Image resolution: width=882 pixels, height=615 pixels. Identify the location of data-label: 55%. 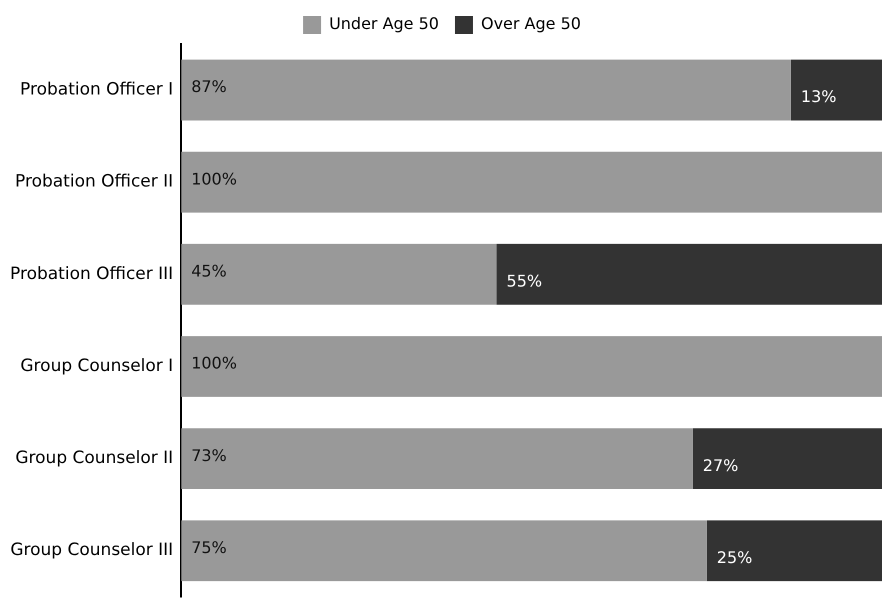
(524, 280).